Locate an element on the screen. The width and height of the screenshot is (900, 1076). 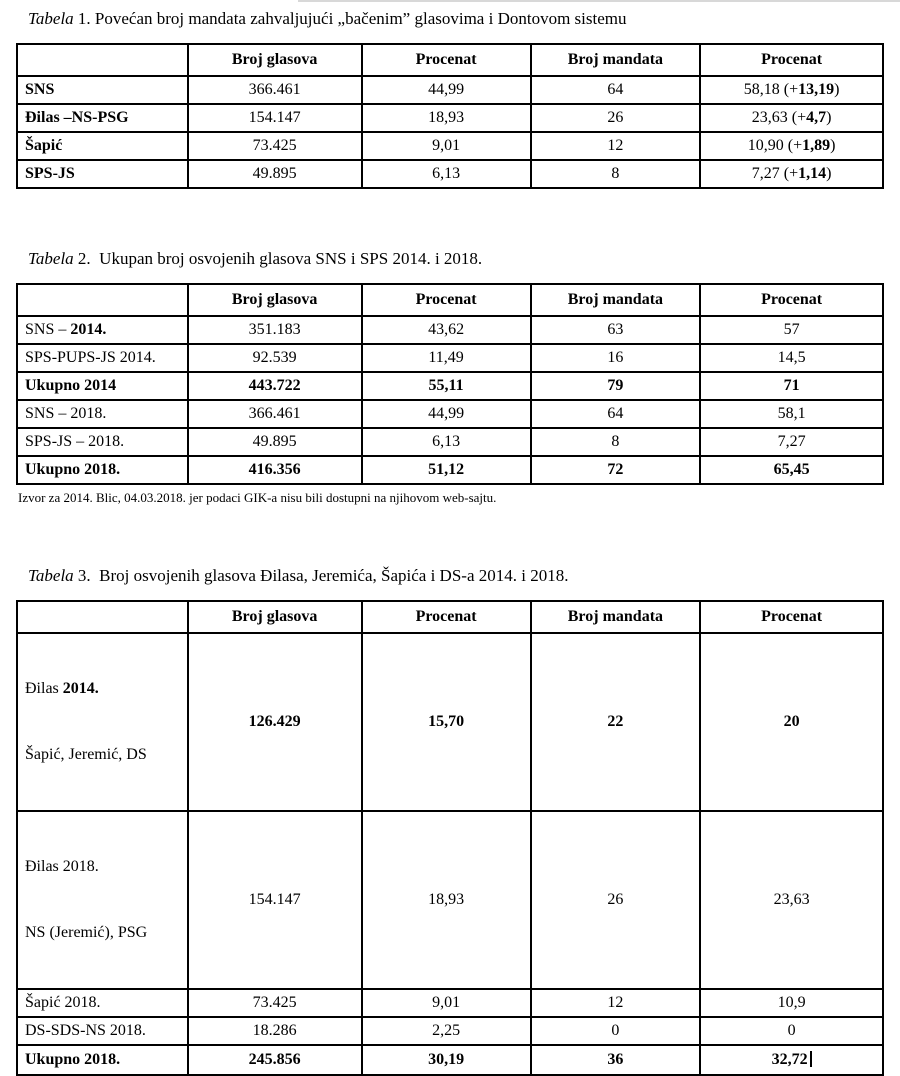
text-part-bold: 4,7 is located at coordinates (816, 117).